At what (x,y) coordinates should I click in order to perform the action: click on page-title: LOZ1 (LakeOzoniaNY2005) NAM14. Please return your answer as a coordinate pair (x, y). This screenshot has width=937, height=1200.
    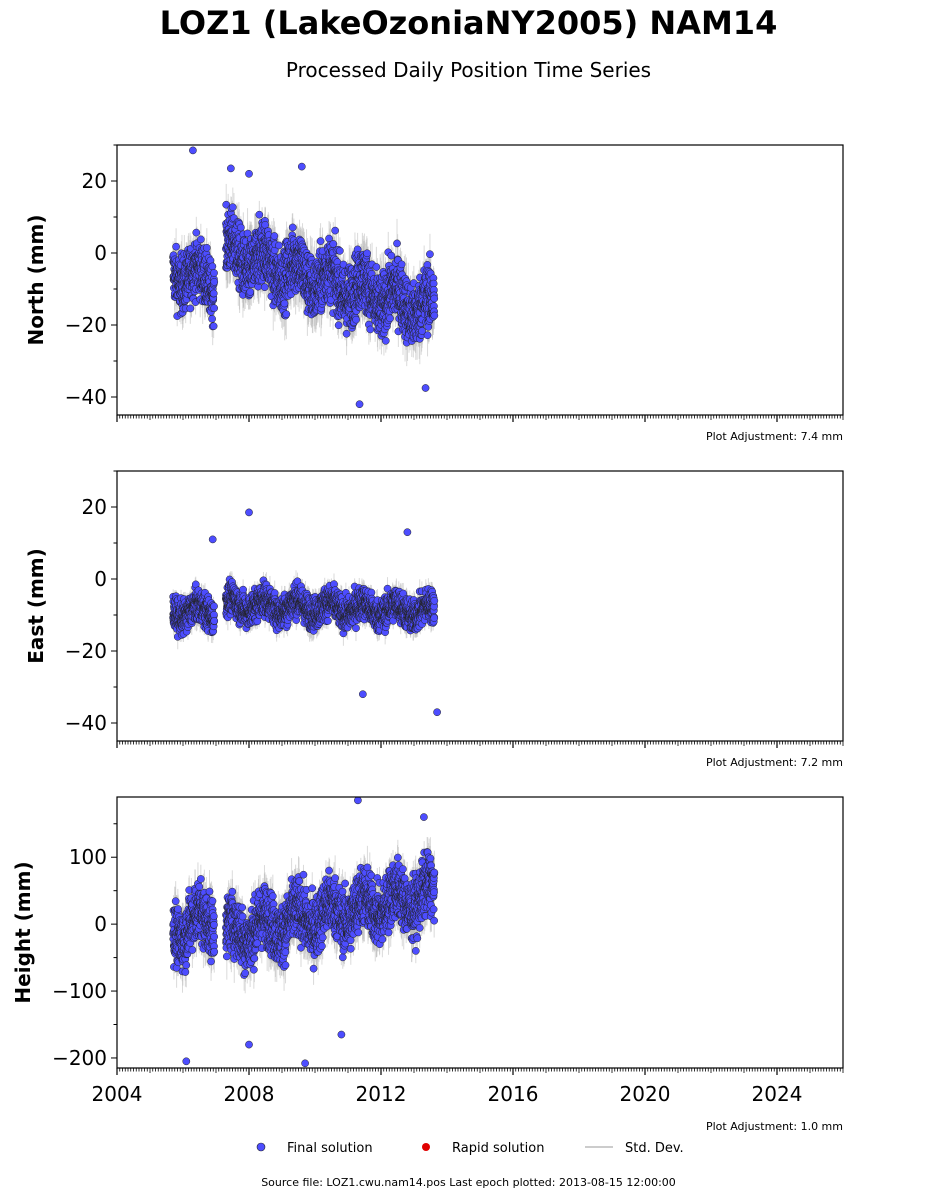
    Looking at the image, I should click on (468, 23).